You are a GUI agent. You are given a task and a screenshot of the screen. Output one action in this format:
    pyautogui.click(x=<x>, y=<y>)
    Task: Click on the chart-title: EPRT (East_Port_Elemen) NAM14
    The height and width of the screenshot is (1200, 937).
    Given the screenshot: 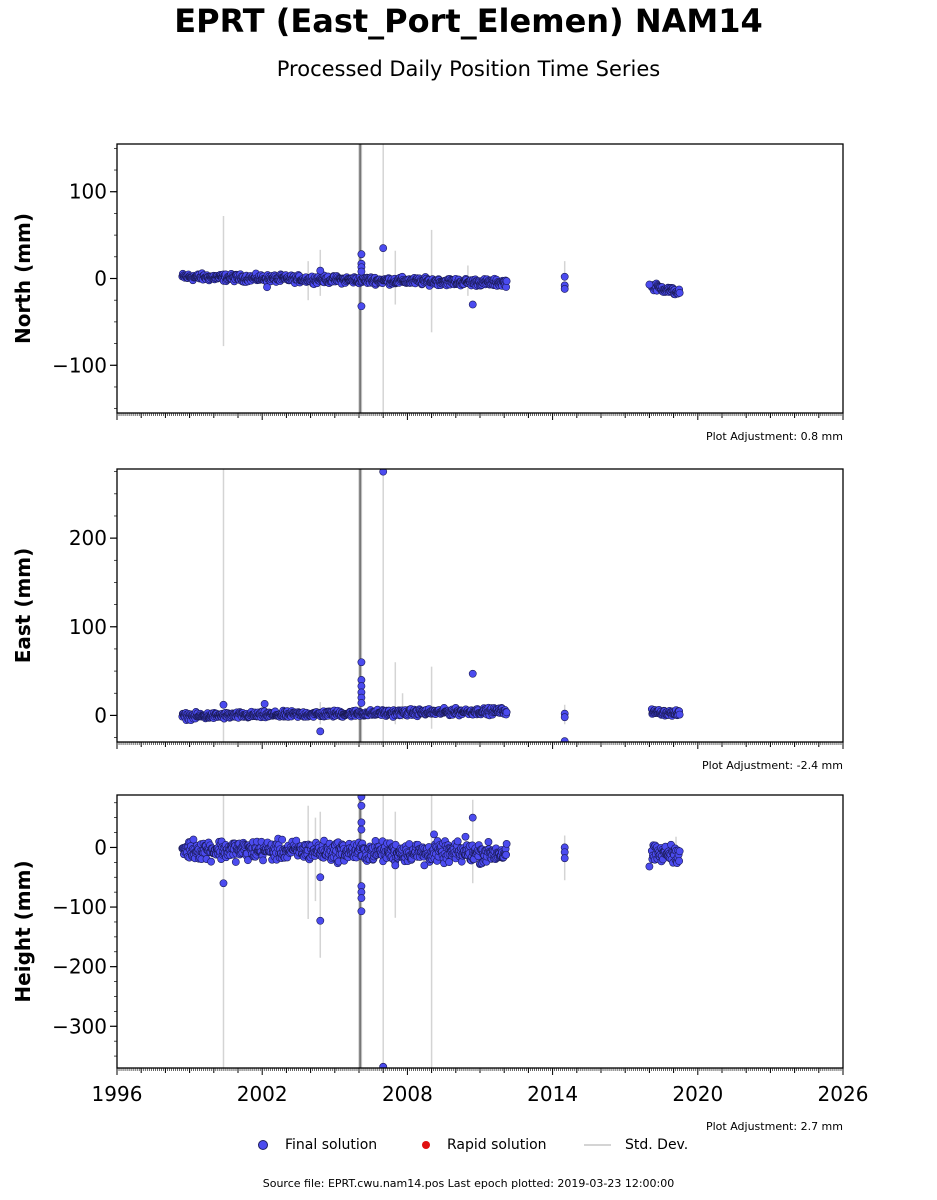 What is the action you would take?
    pyautogui.click(x=468, y=21)
    